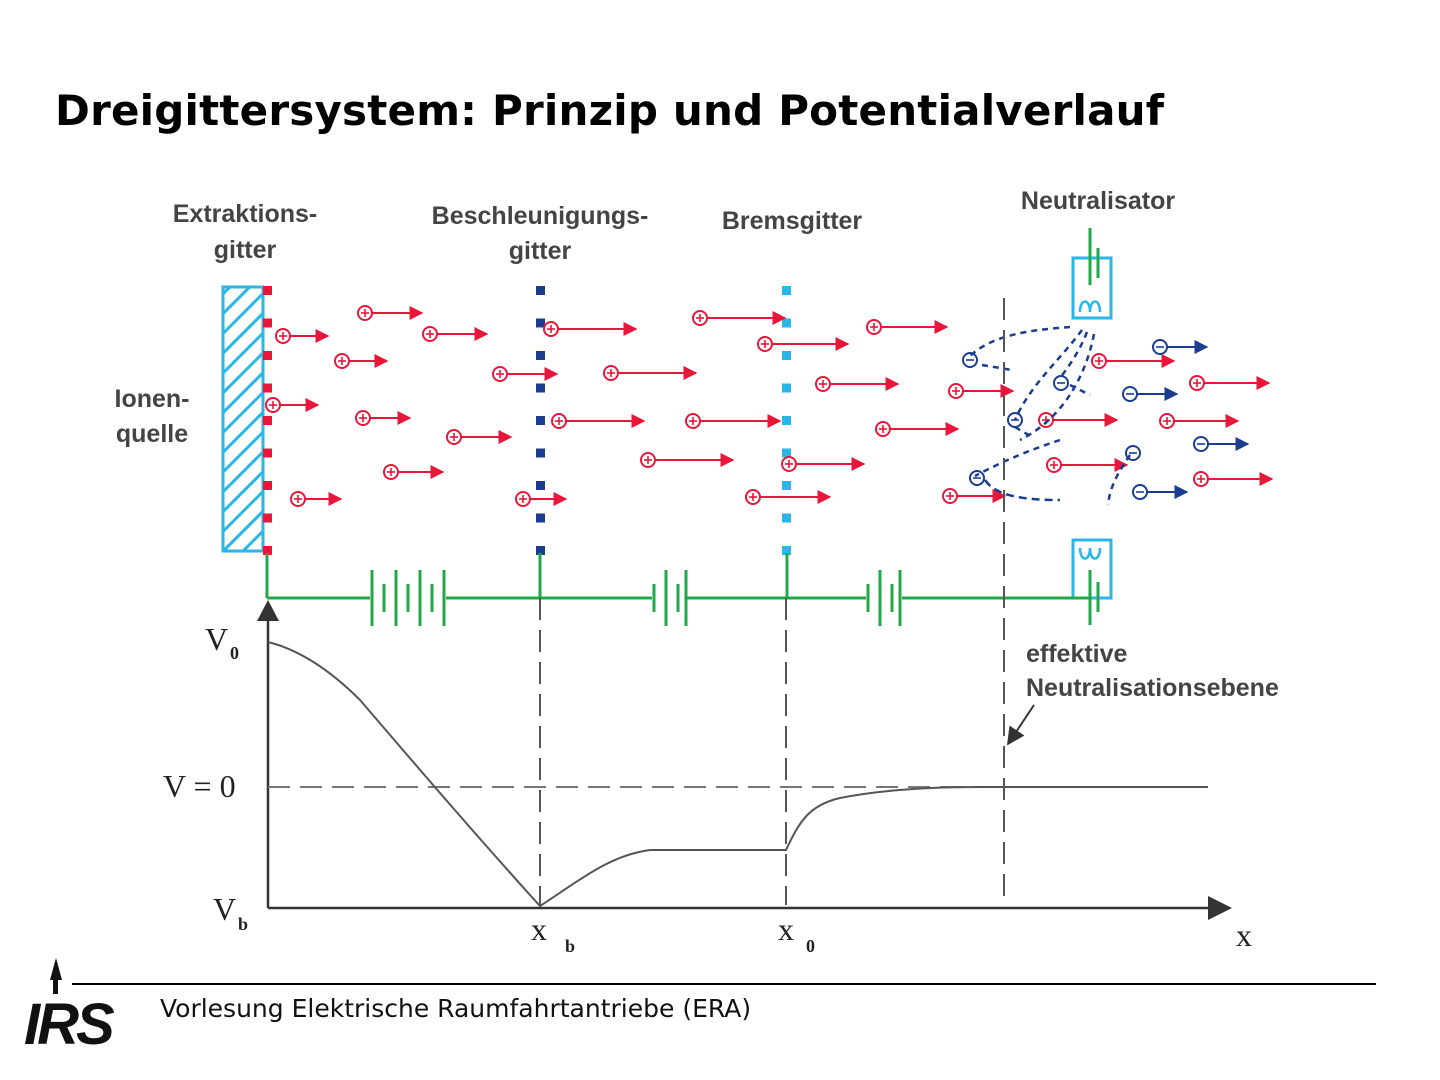 This screenshot has width=1440, height=1080. What do you see at coordinates (786, 929) in the screenshot?
I see `x0-label: x` at bounding box center [786, 929].